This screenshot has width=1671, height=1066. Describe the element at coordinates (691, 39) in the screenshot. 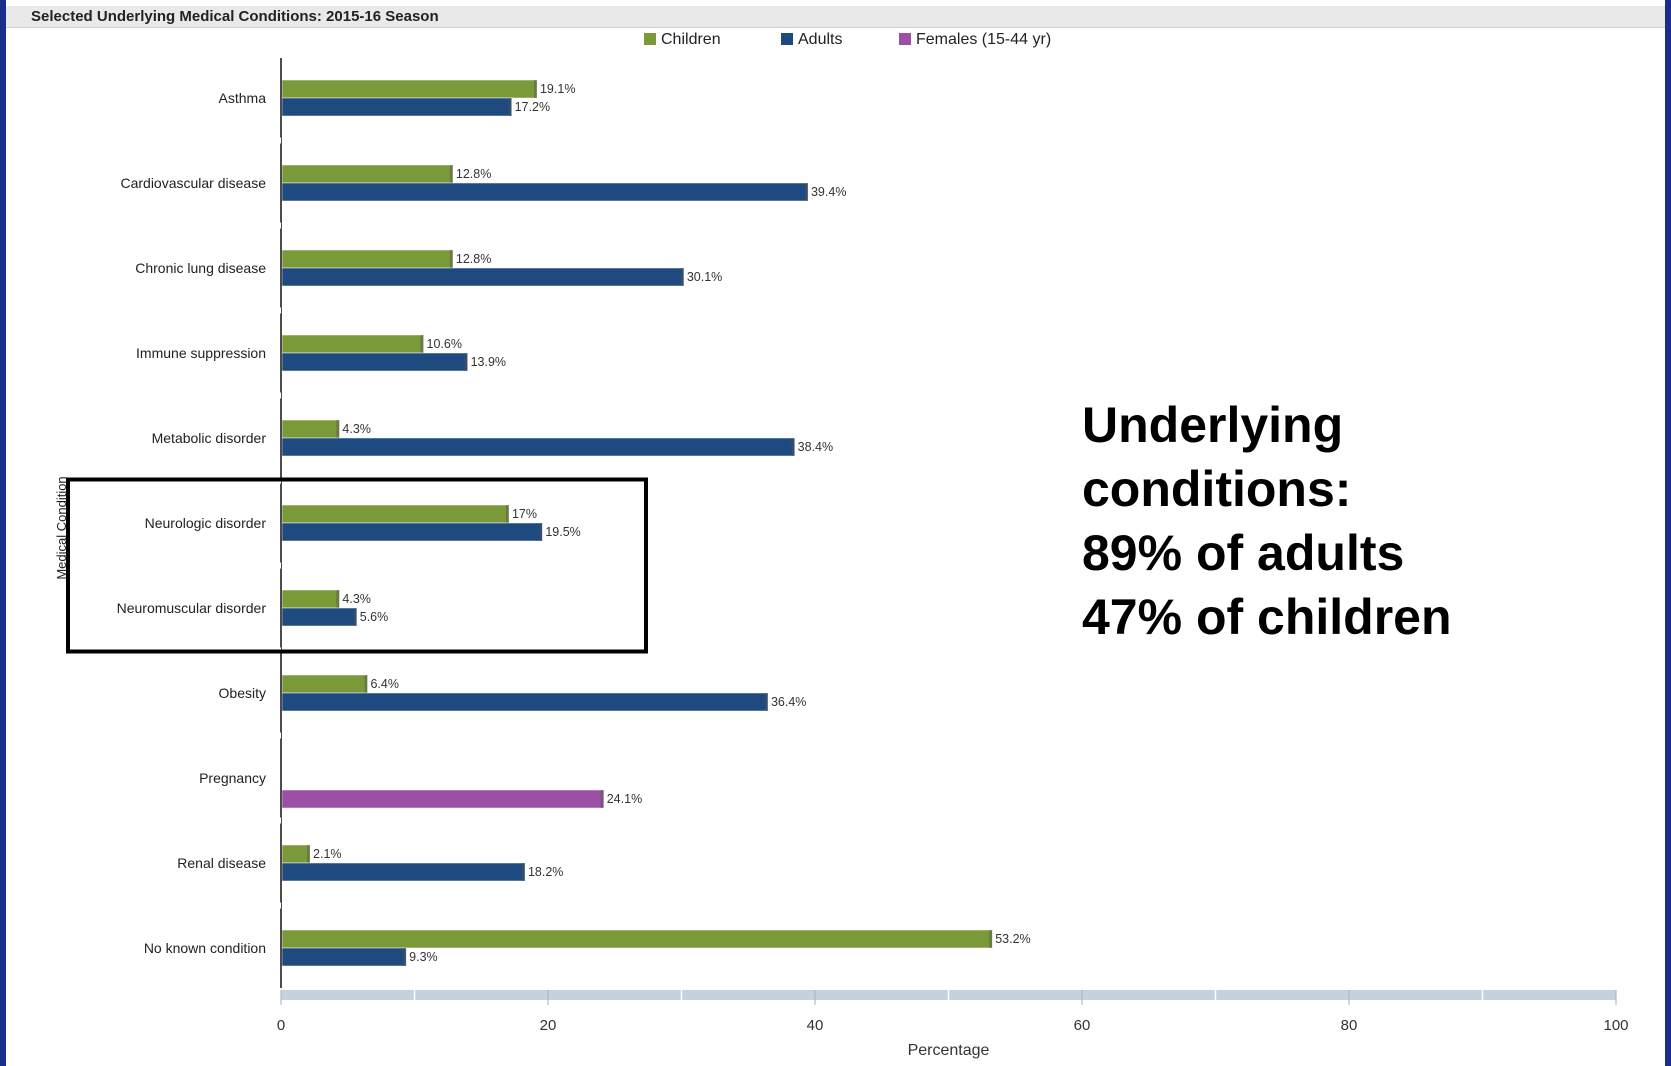

I see `legend-label: Children` at that location.